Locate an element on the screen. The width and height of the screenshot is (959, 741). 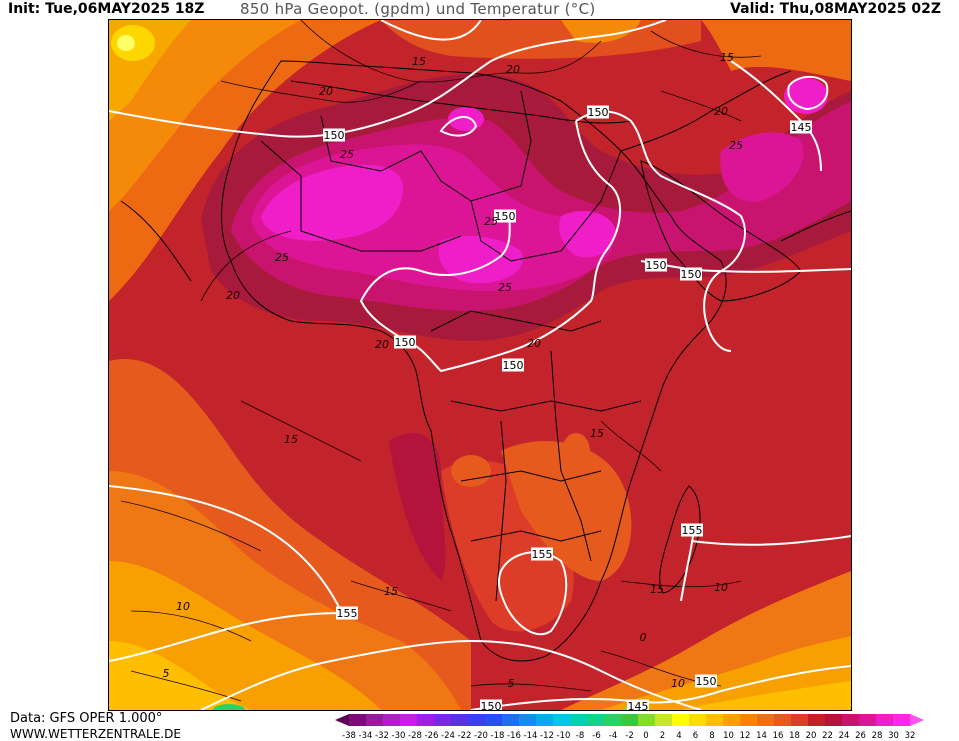
colorbar-tick-label: 2 is located at coordinates (662, 735).